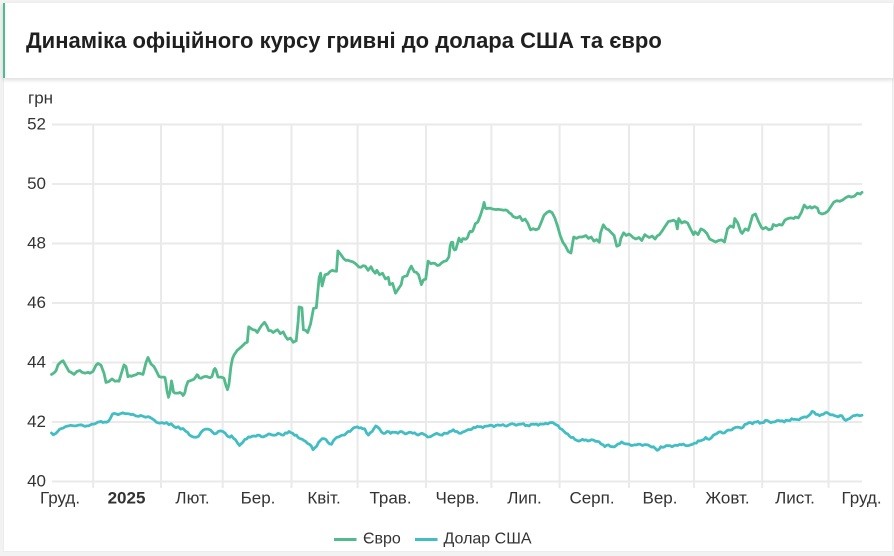  I want to click on svg-text: Серп., so click(591, 498).